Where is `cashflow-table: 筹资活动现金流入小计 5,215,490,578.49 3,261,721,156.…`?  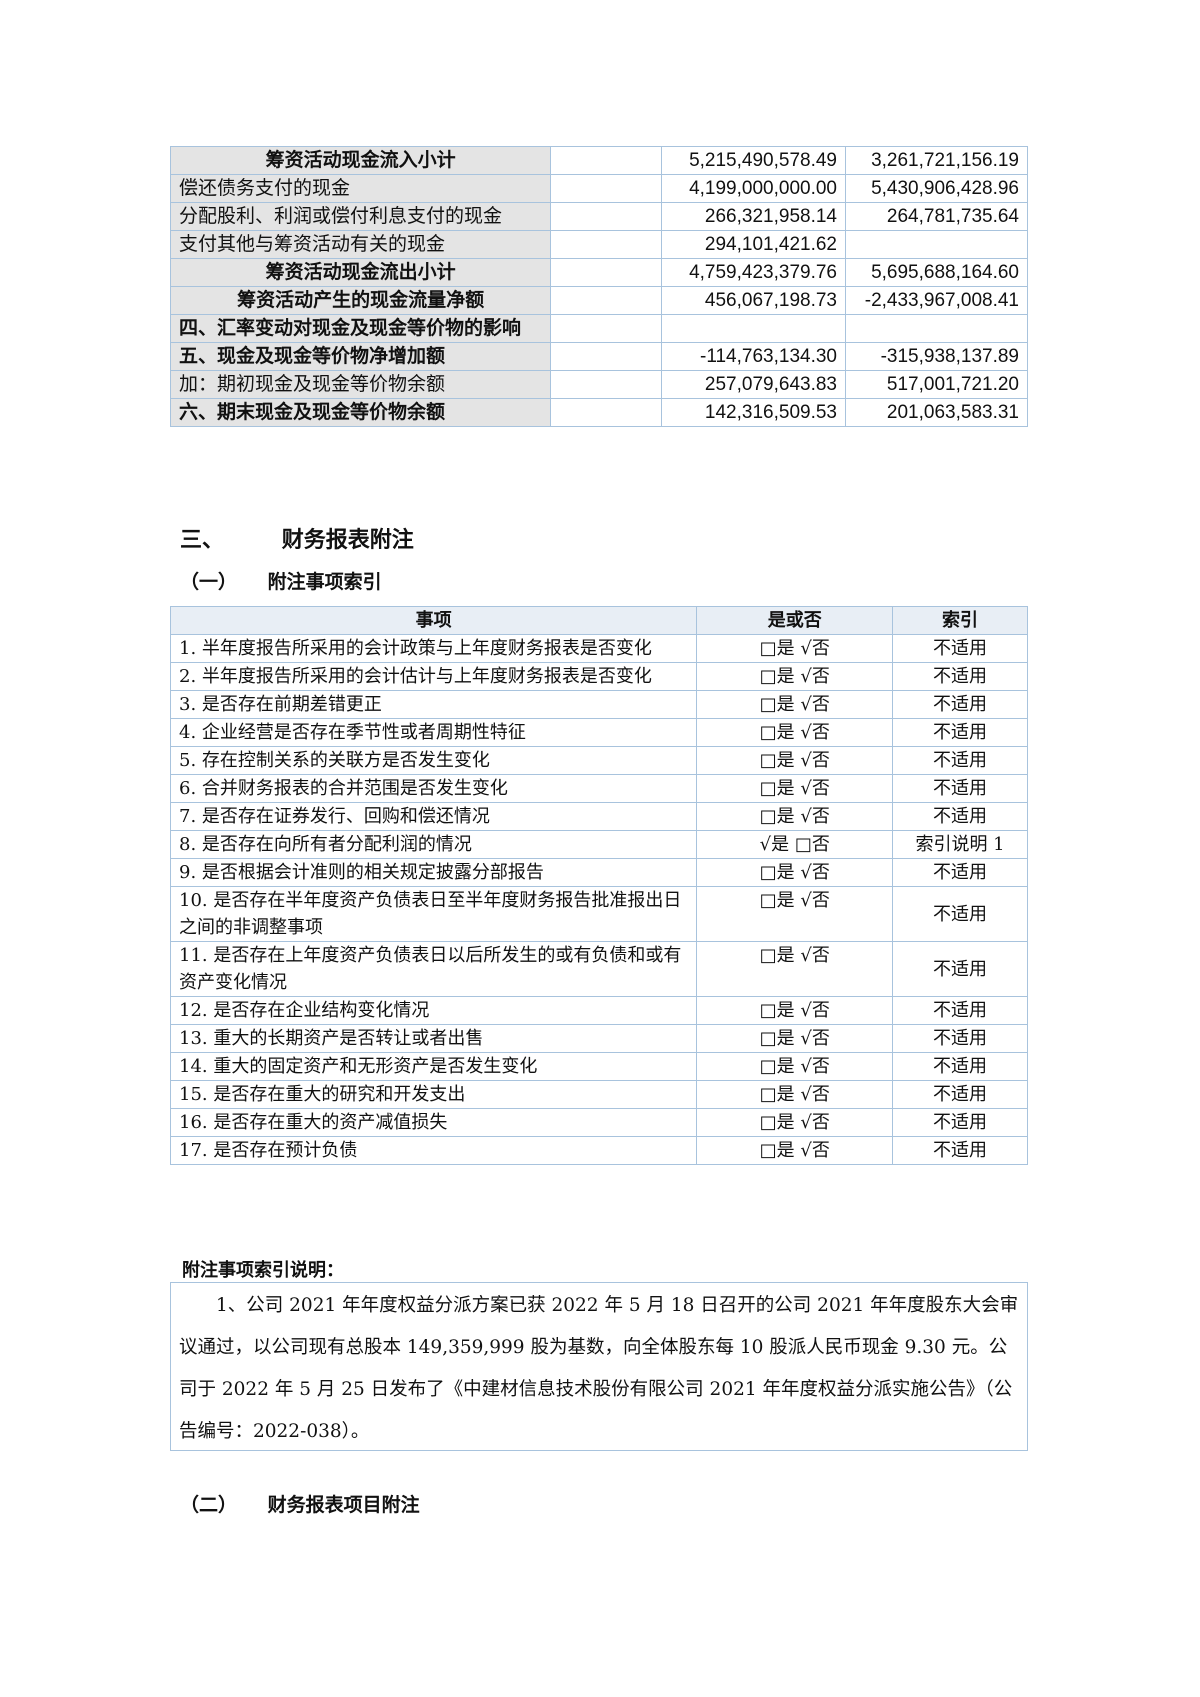 cashflow-table: 筹资活动现金流入小计 5,215,490,578.49 3,261,721,156.… is located at coordinates (598, 286).